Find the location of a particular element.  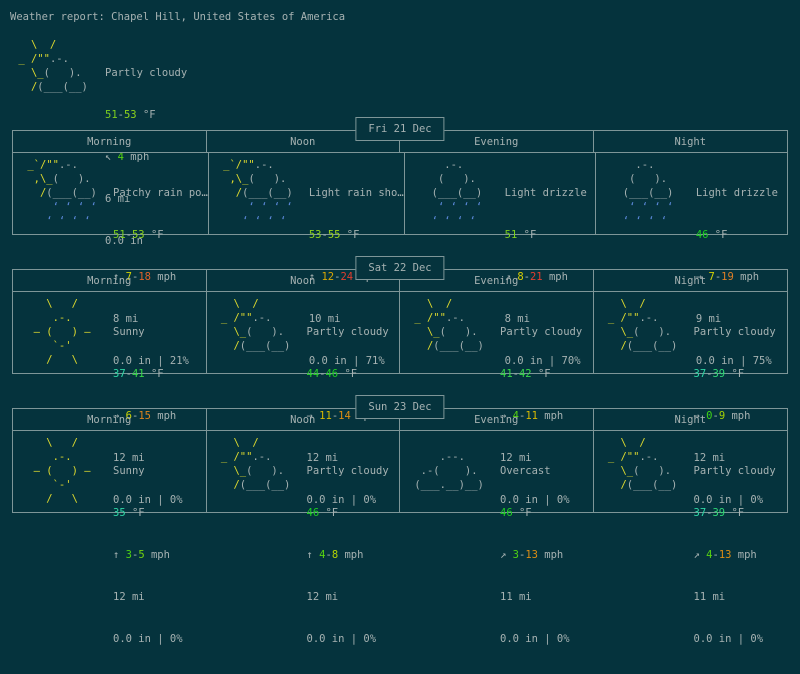

temperature-range: 44-46 °F is located at coordinates (332, 374).